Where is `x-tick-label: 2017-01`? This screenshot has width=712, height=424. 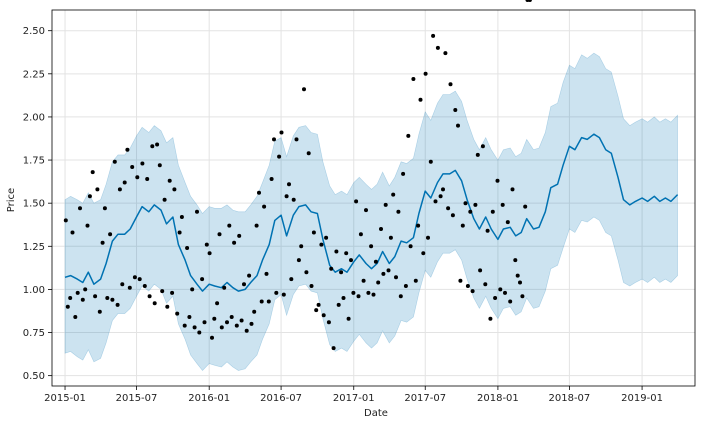
x-tick-label: 2017-01 is located at coordinates (354, 398).